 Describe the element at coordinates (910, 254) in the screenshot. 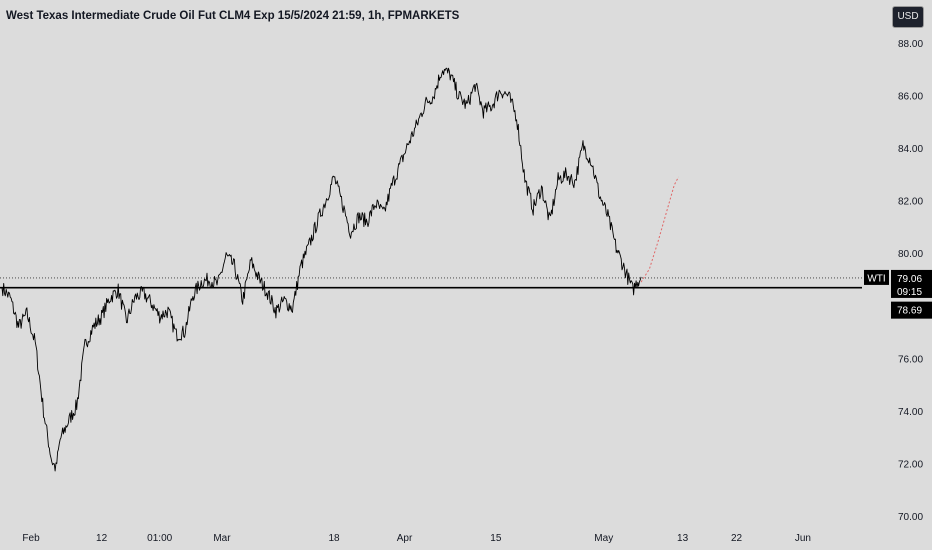

I see `y-tick-label: 80.00` at that location.